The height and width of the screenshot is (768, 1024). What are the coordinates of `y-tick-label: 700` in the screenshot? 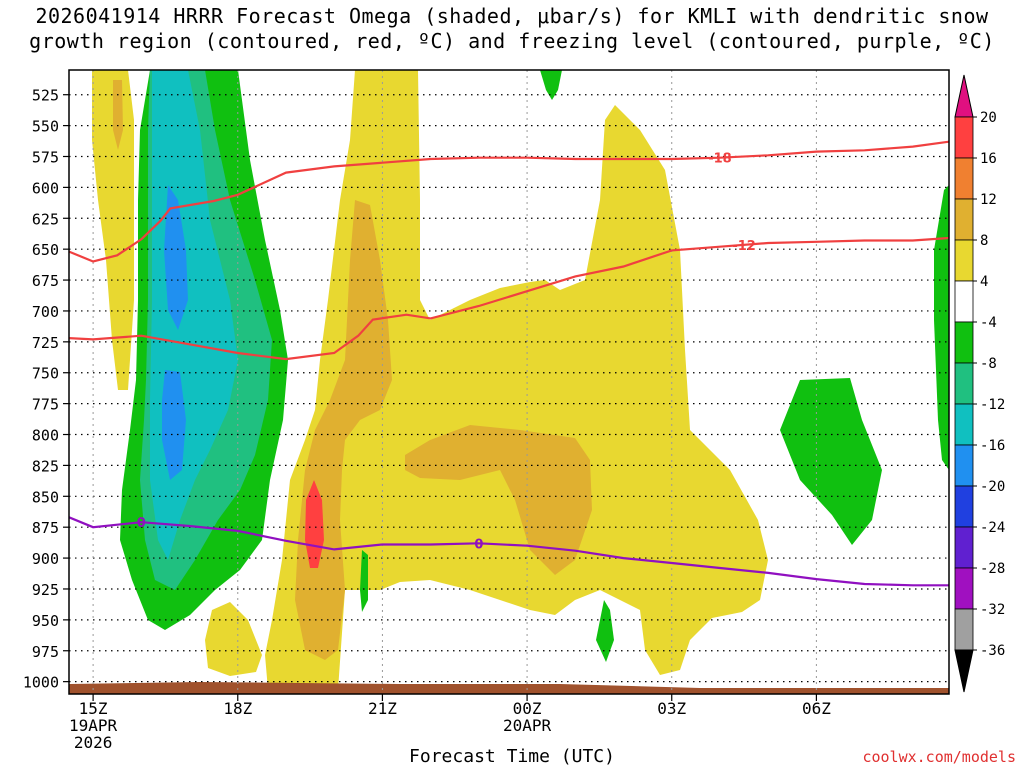 It's located at (45, 312).